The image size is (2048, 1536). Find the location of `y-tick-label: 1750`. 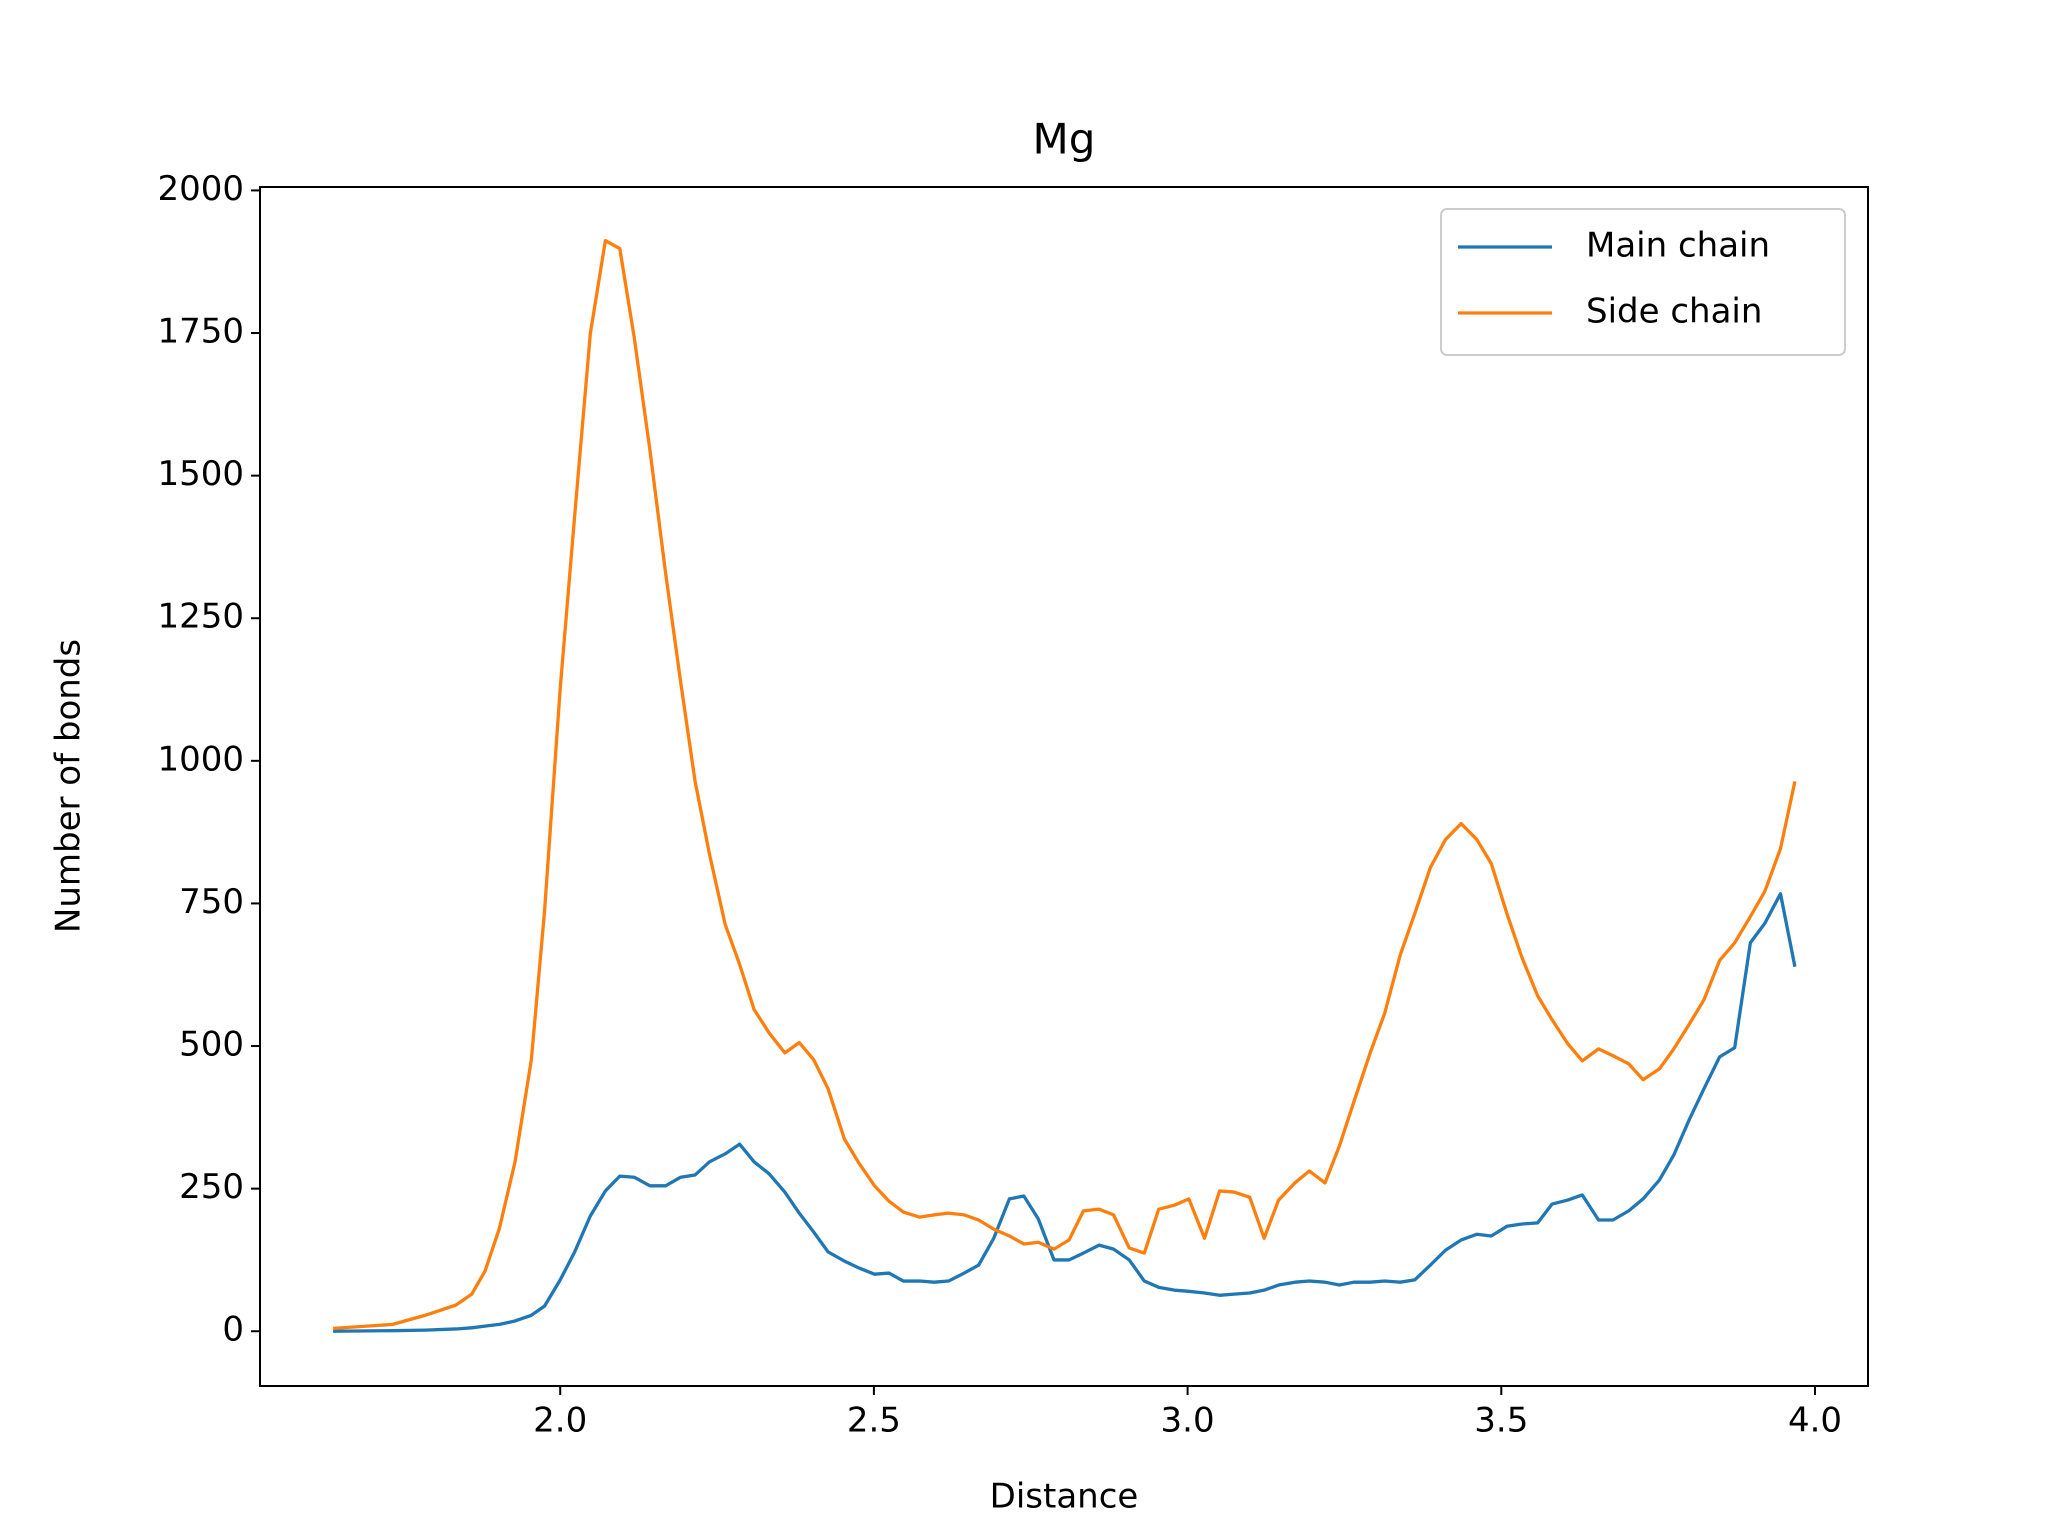

y-tick-label: 1750 is located at coordinates (200, 332).